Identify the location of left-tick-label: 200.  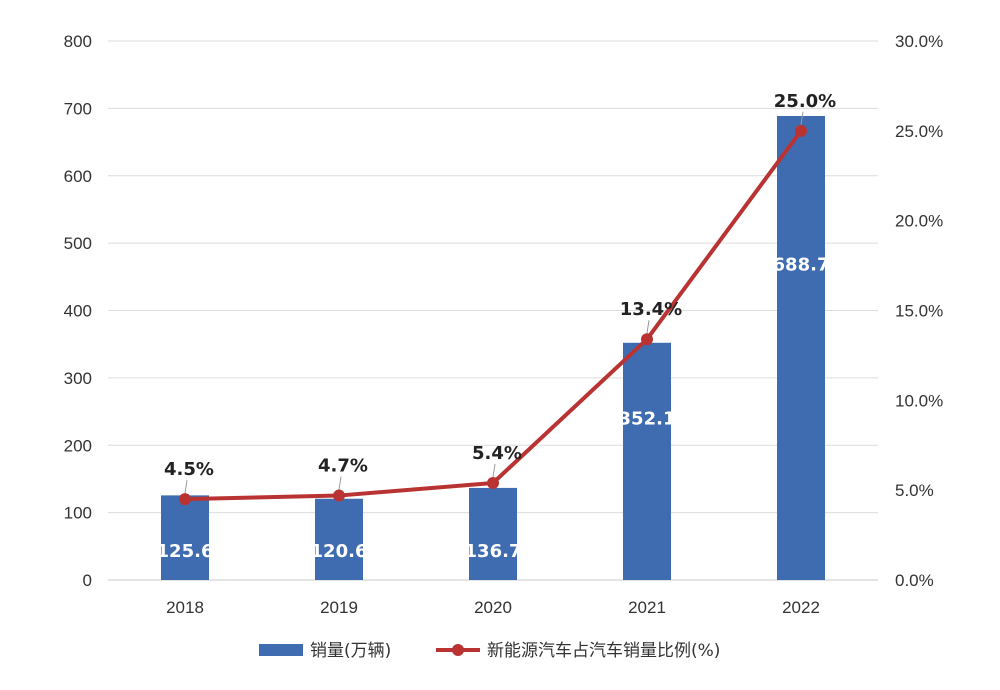
(78, 445).